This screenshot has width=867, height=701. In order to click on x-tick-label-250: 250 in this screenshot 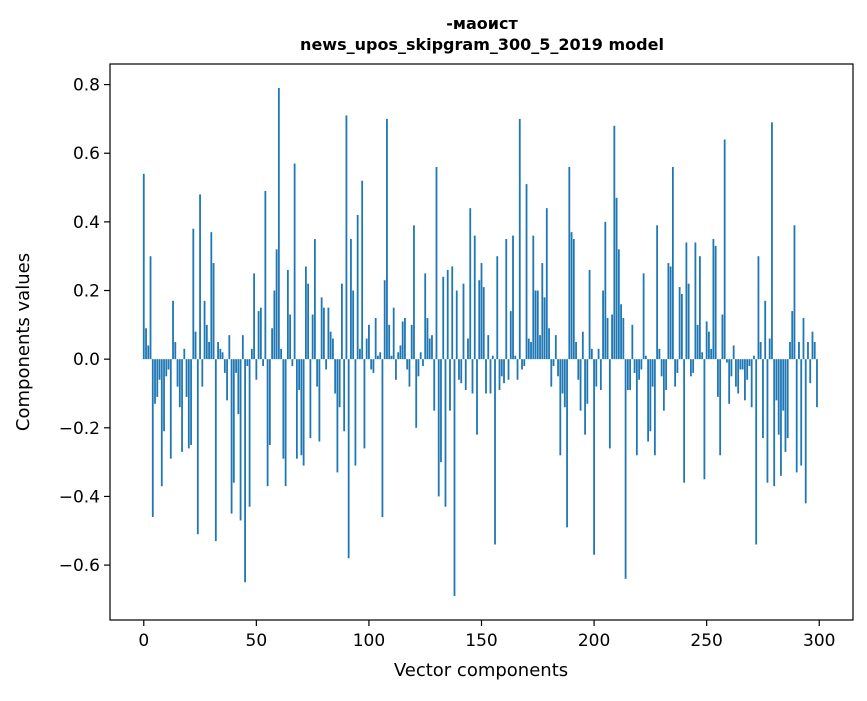, I will do `click(706, 641)`.